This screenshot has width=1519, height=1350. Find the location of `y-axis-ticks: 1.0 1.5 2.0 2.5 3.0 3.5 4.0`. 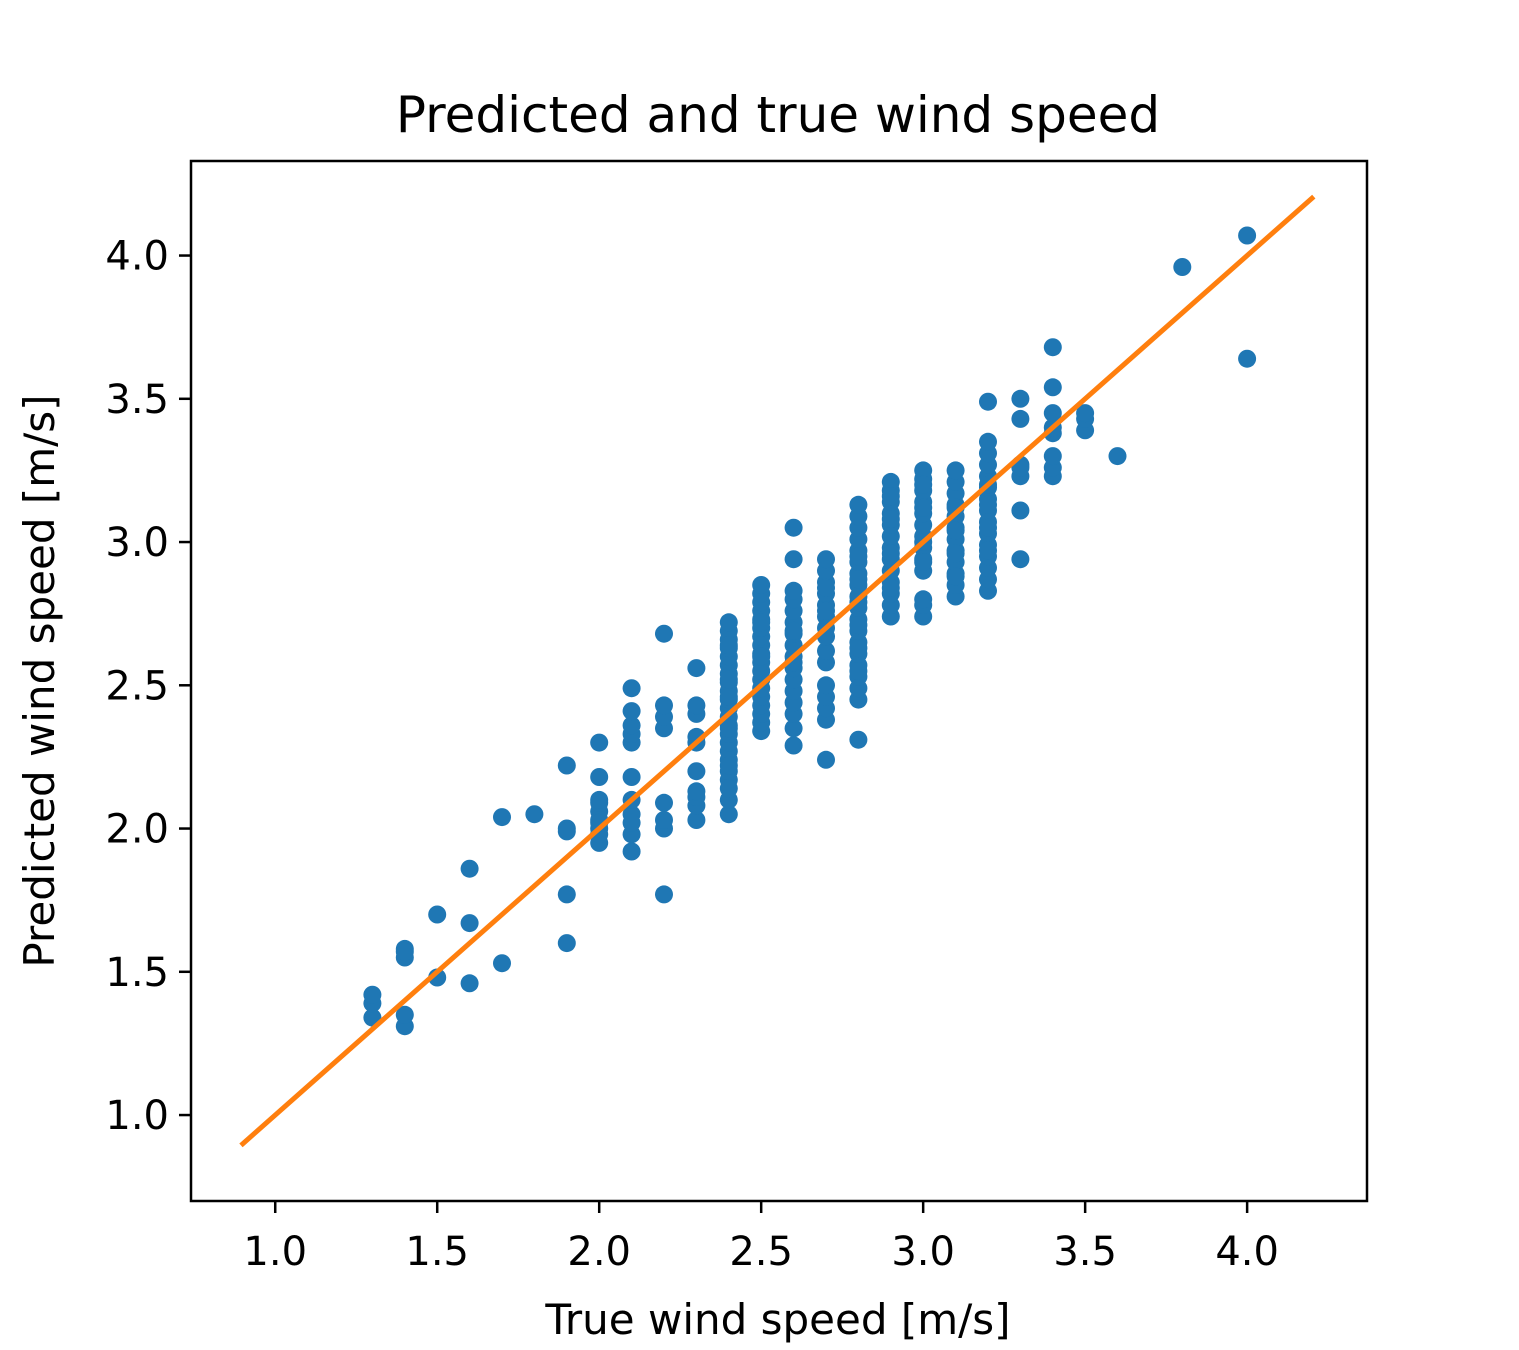

y-axis-ticks: 1.0 1.5 2.0 2.5 3.0 3.5 4.0 is located at coordinates (148, 686).